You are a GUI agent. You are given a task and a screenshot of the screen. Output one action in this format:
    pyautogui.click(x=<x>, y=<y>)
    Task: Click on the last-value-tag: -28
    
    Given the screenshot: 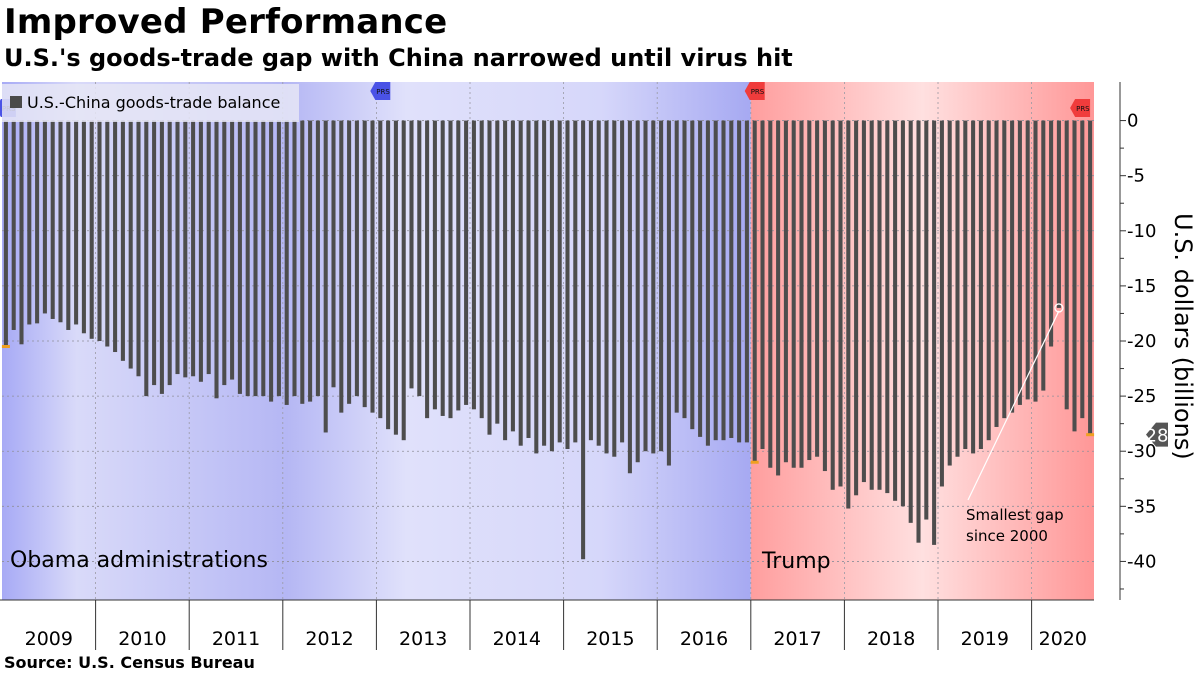 What is the action you would take?
    pyautogui.click(x=1153, y=434)
    